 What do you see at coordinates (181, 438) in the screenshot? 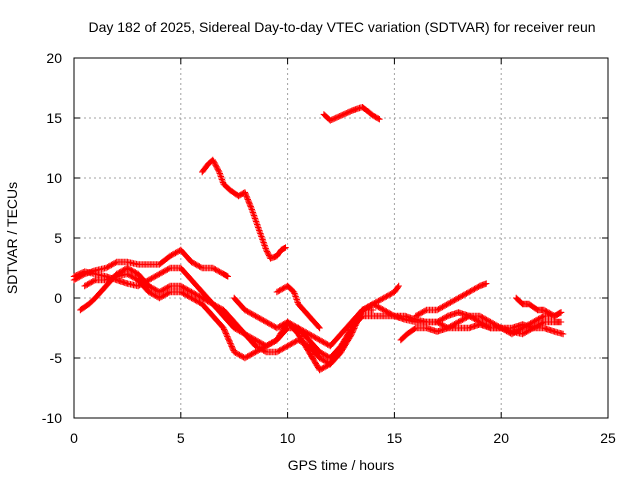
I see `x-tick-label: 5` at bounding box center [181, 438].